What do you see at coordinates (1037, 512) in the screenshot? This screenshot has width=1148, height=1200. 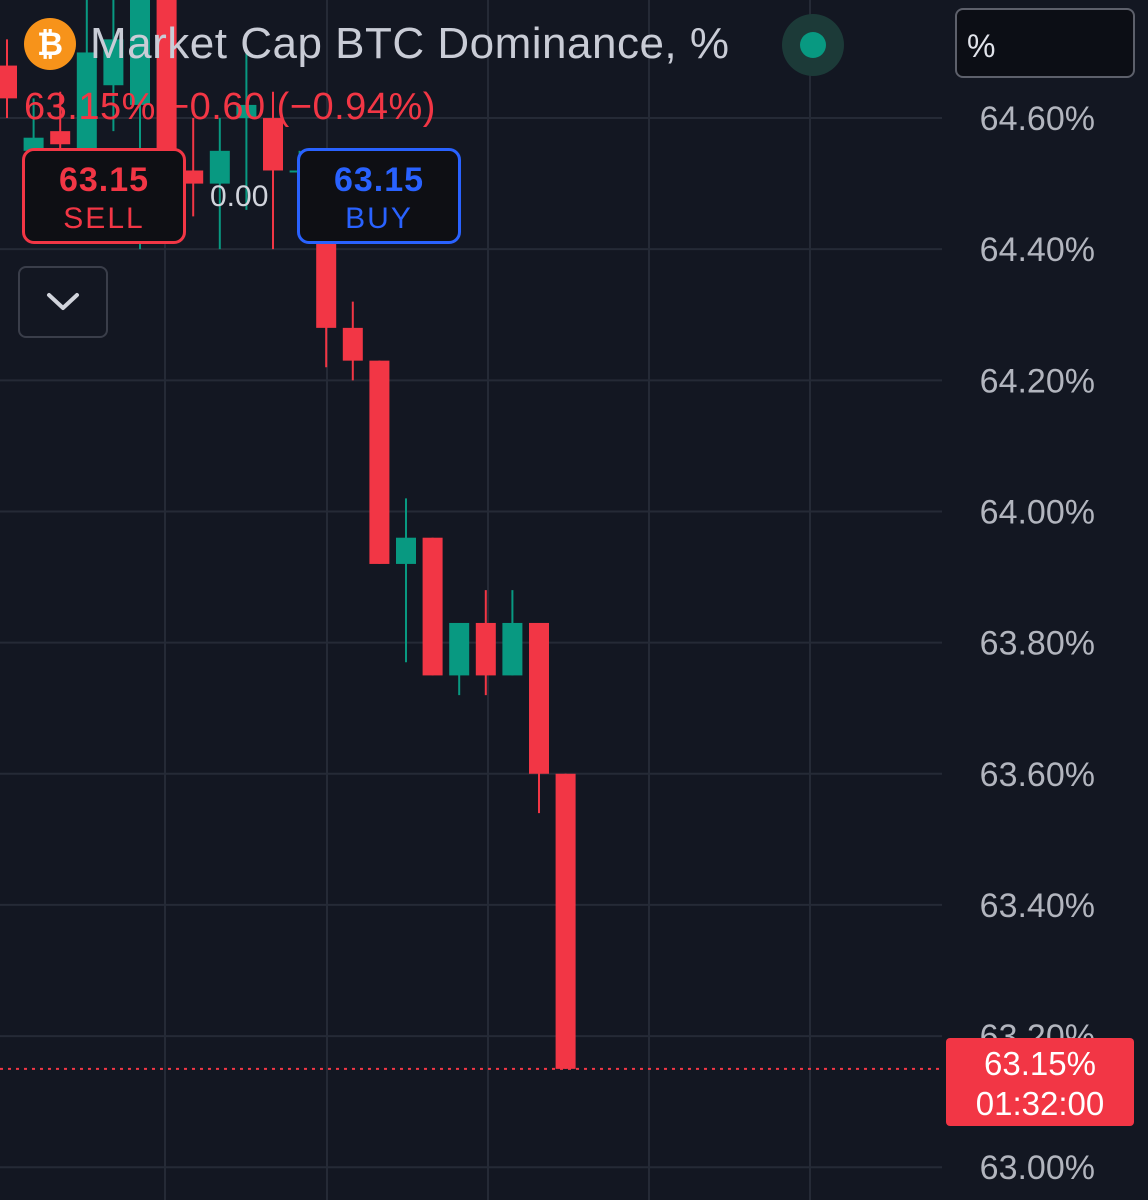 I see `y-tick-label: 64.00%` at bounding box center [1037, 512].